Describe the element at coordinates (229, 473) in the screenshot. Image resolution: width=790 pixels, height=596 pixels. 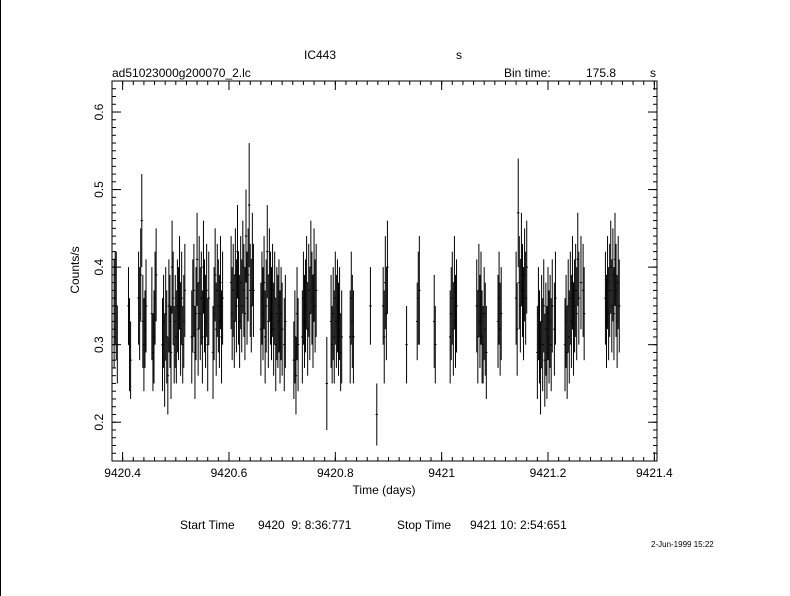
I see `x-tick-label: 9420.6` at that location.